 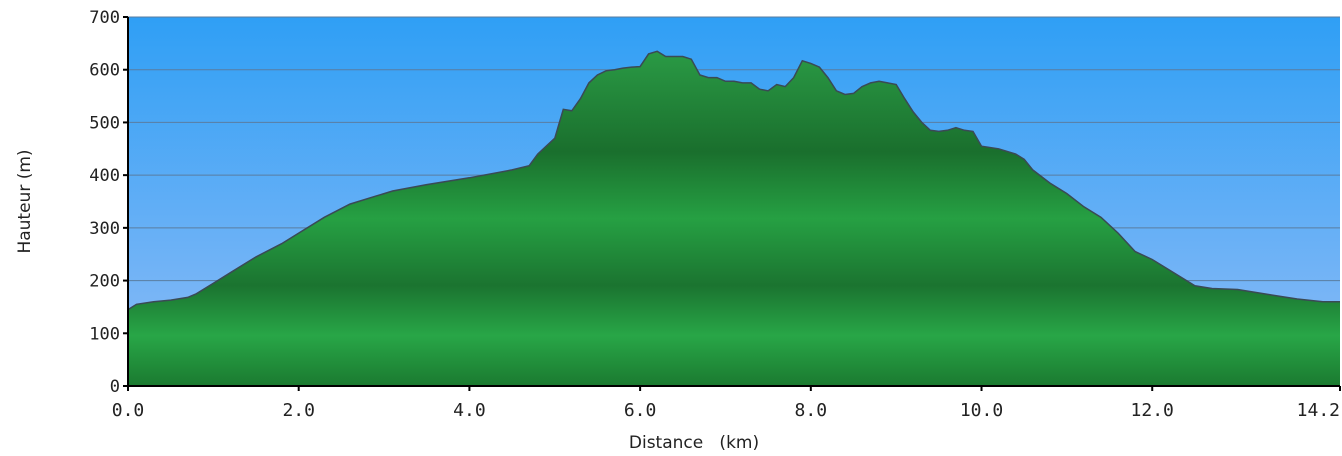 What do you see at coordinates (25, 201) in the screenshot?
I see `y-axis-title: Hauteur (m)` at bounding box center [25, 201].